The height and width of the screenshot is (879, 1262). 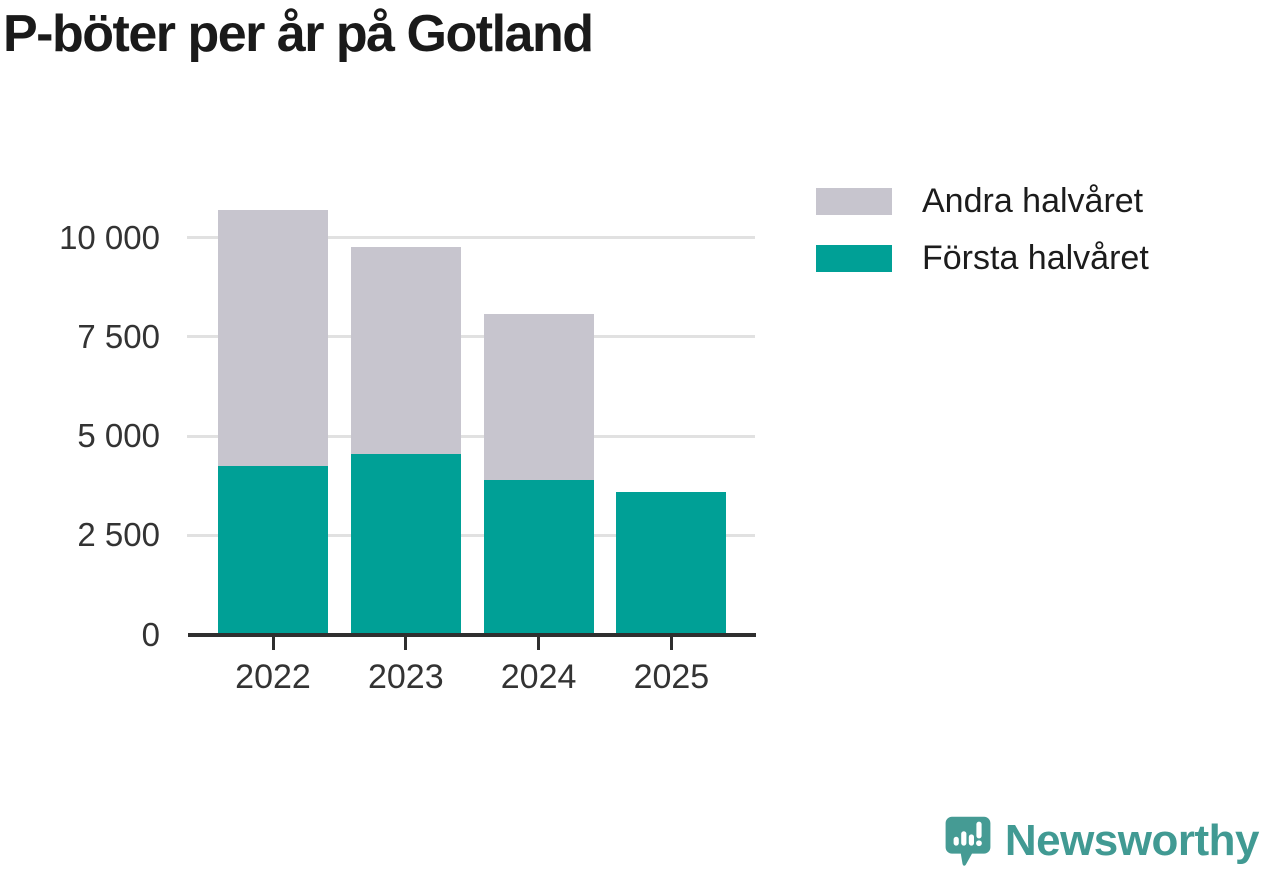 I want to click on legend-item-forsta-halvaret: Första halvåret, so click(x=982, y=258).